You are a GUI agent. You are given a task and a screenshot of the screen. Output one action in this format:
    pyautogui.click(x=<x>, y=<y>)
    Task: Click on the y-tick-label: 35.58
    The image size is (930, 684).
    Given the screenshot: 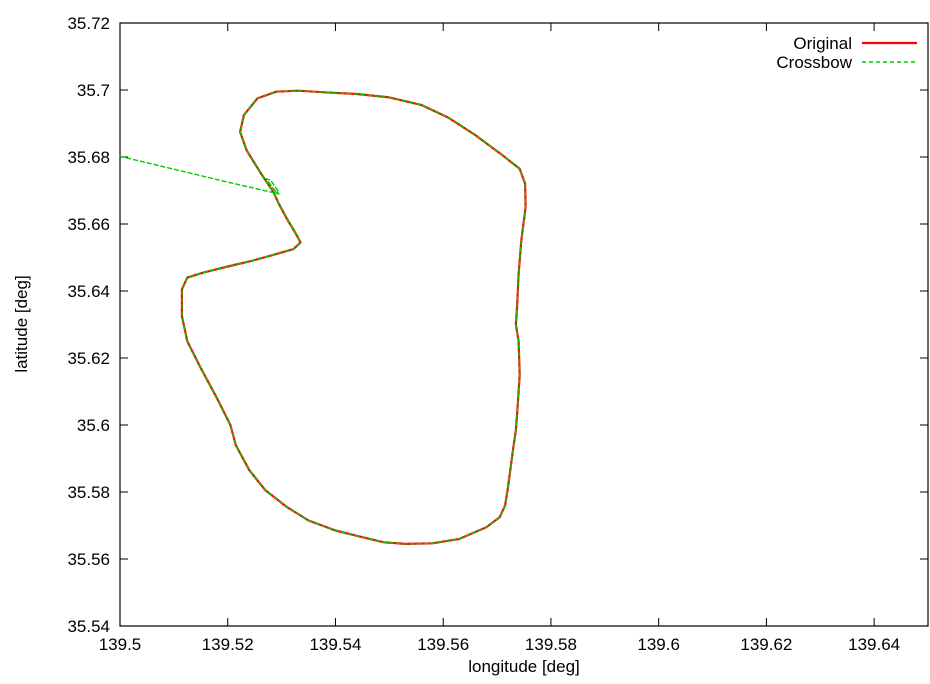 What is the action you would take?
    pyautogui.click(x=88, y=492)
    